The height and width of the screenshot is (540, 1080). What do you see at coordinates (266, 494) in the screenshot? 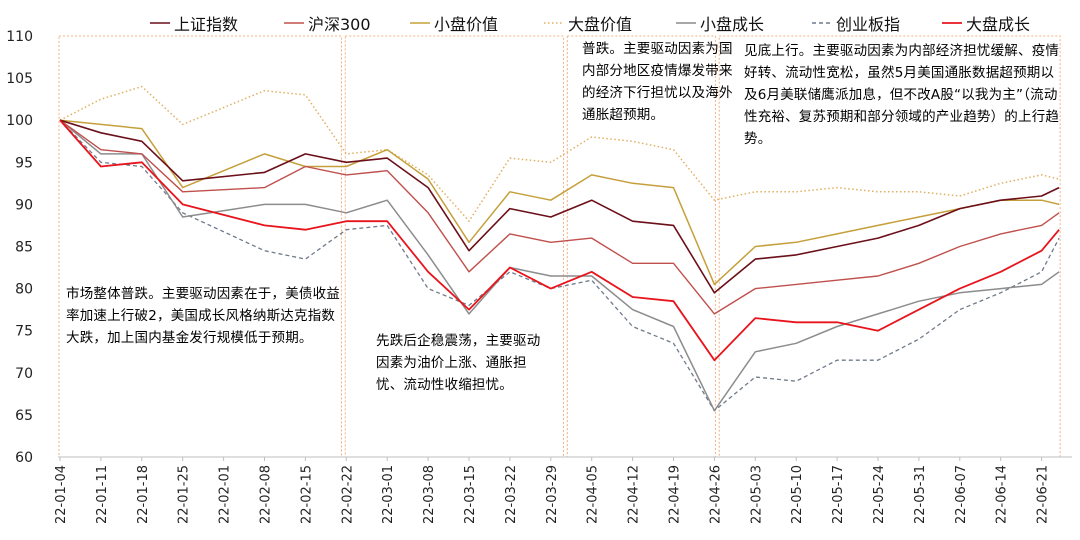
I see `x-tick-label: 22-02-08` at bounding box center [266, 494].